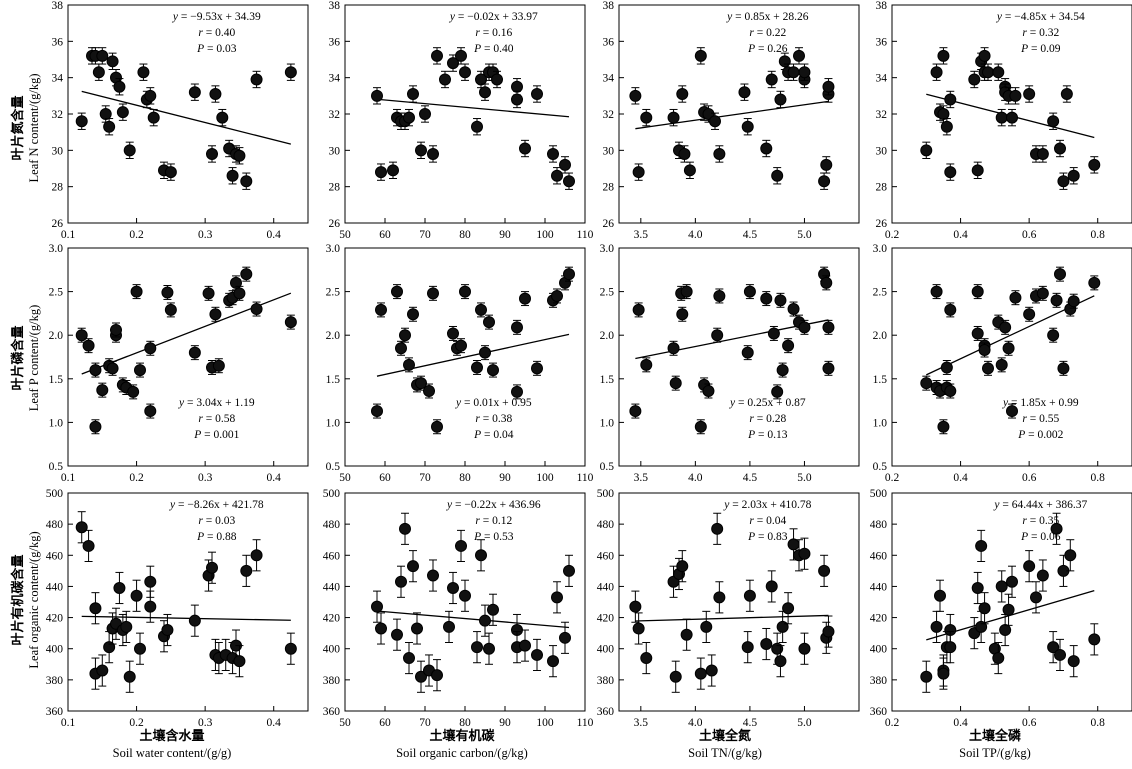 The width and height of the screenshot is (1132, 769). I want to click on regression-annotation: y = 0.85x + 28.26, so click(767, 17).